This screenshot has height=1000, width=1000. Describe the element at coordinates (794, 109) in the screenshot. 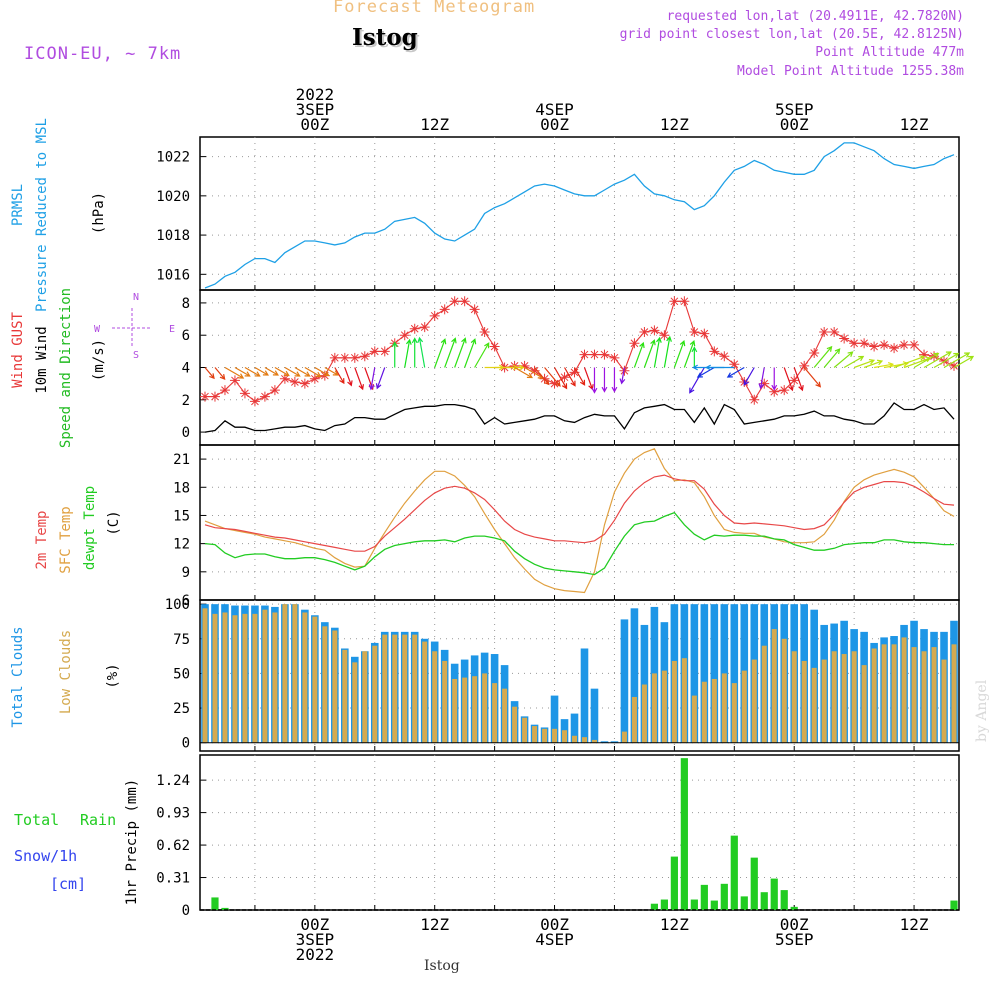

I see `top-time-label: 5SEP` at that location.